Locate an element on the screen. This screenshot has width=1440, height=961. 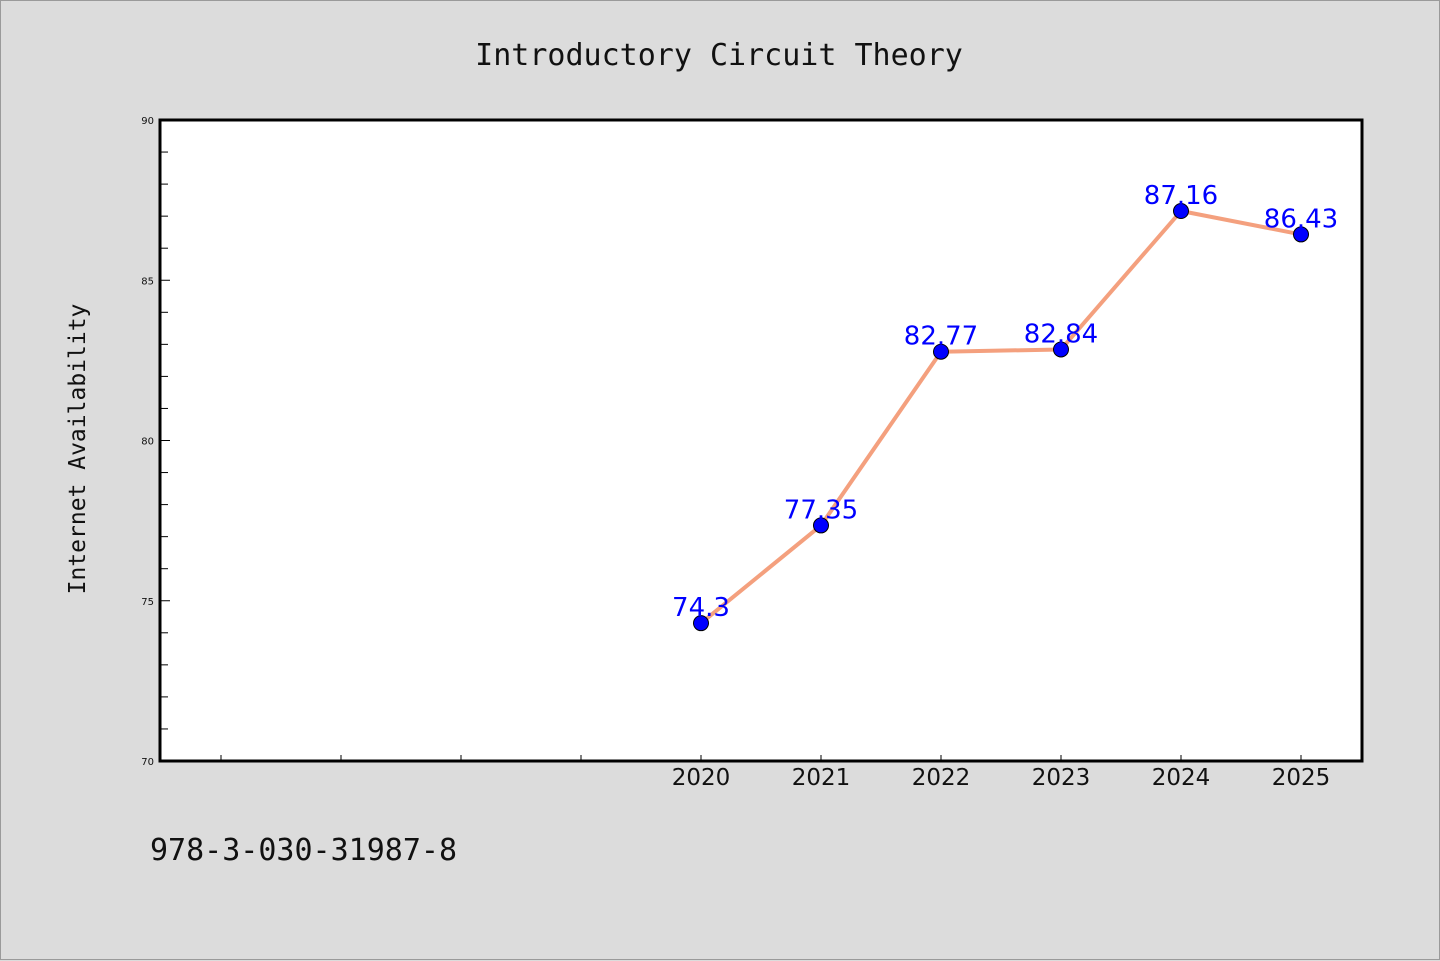
data-label: 82.84 is located at coordinates (1061, 334).